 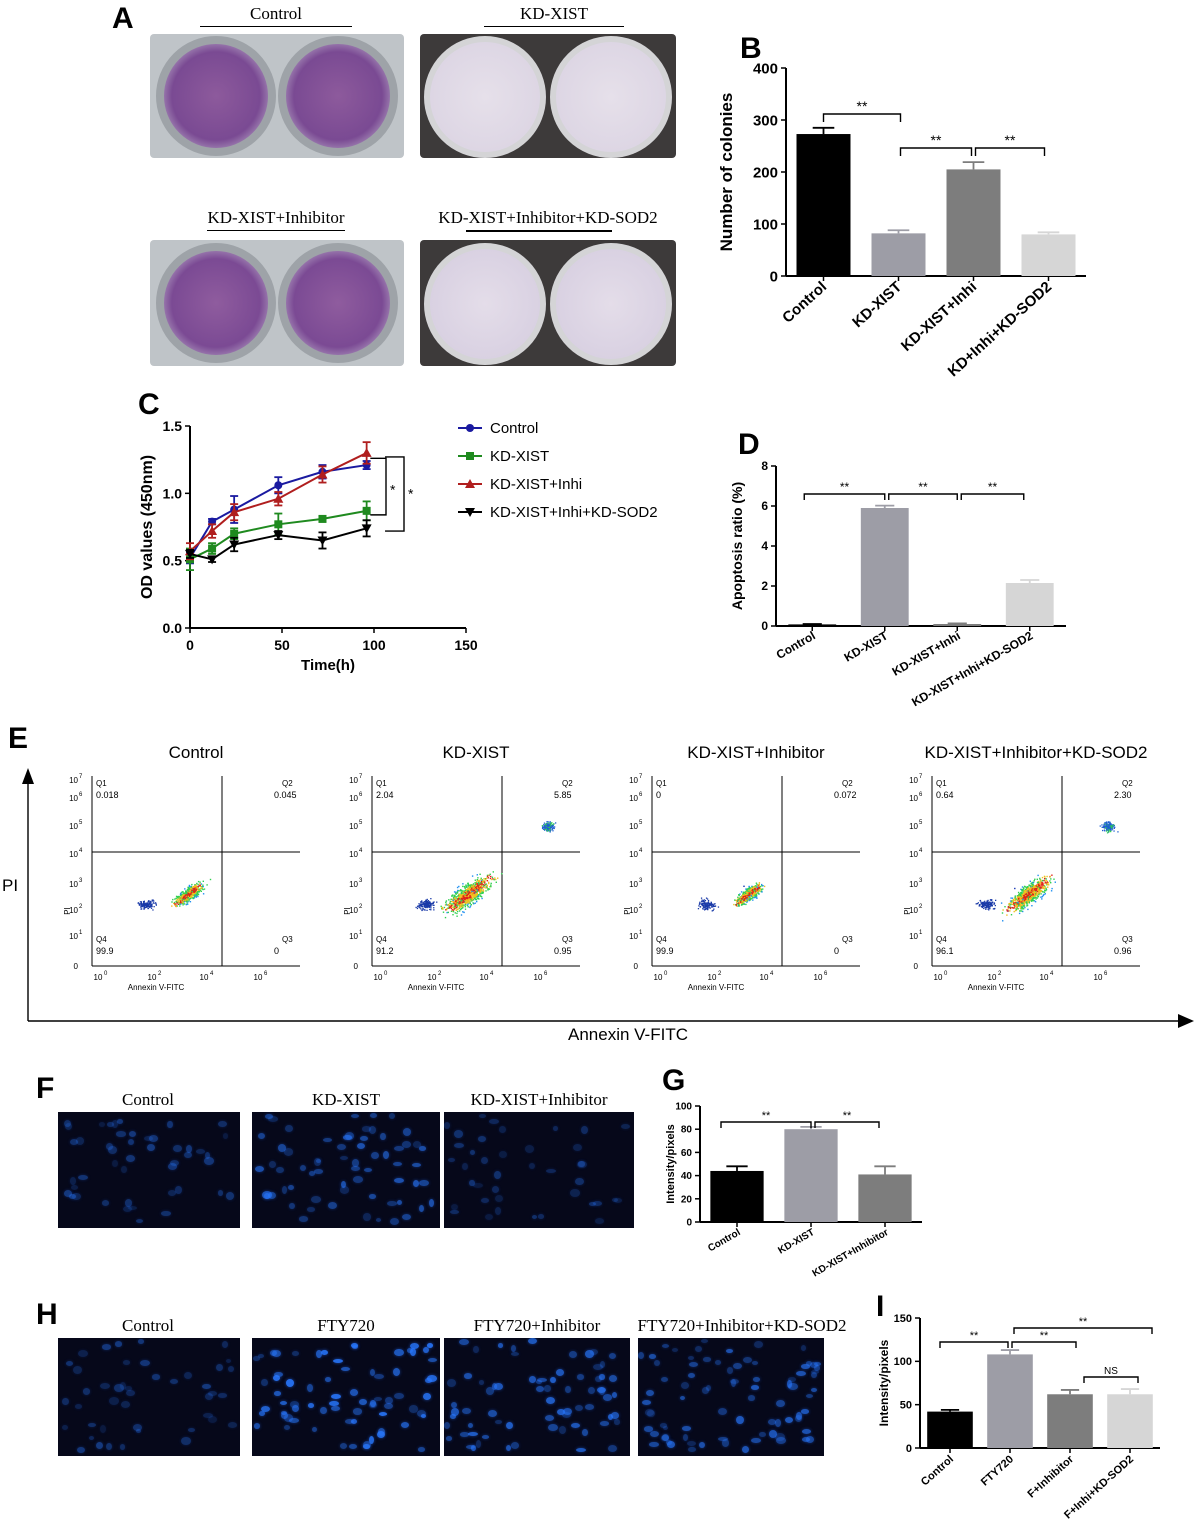 I want to click on y-tick-label: 10, so click(x=913, y=884).